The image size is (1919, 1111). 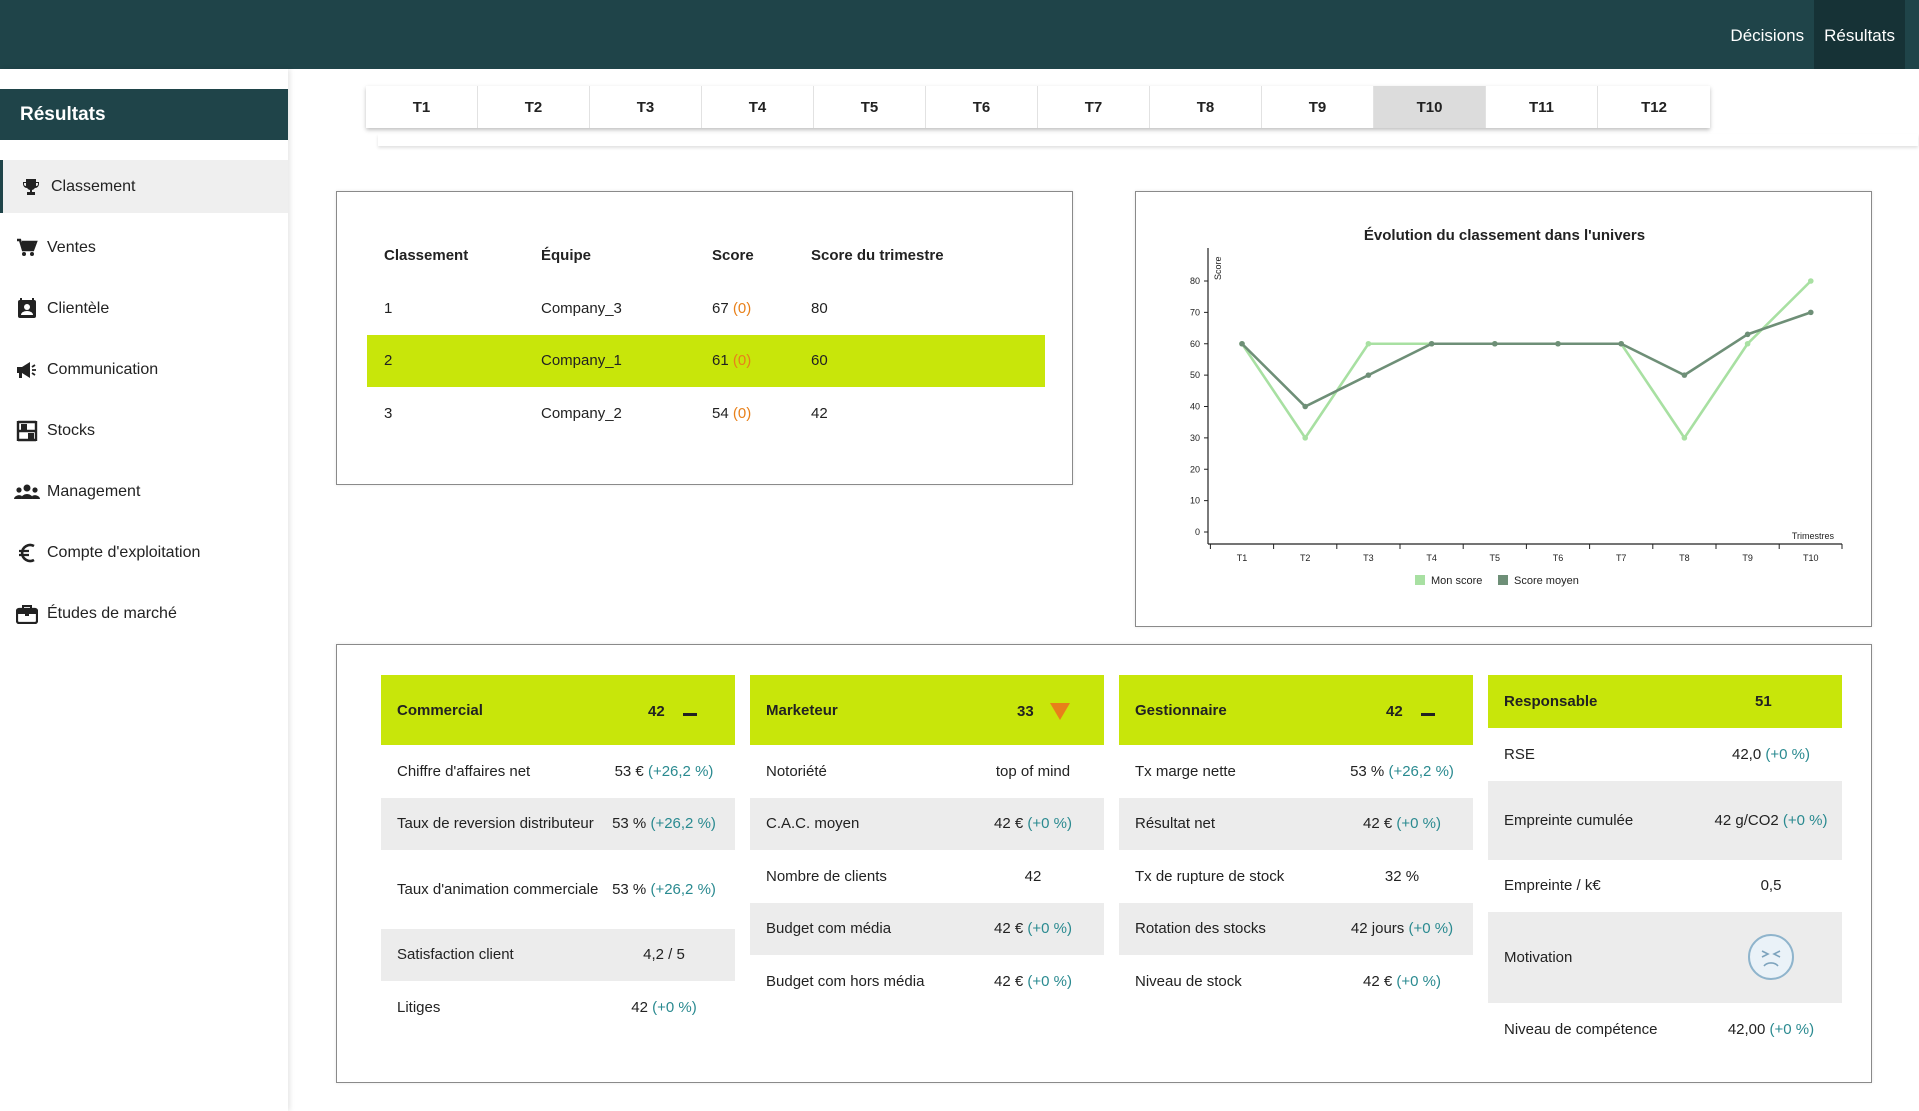 I want to click on tab-t1: T1, so click(x=422, y=107).